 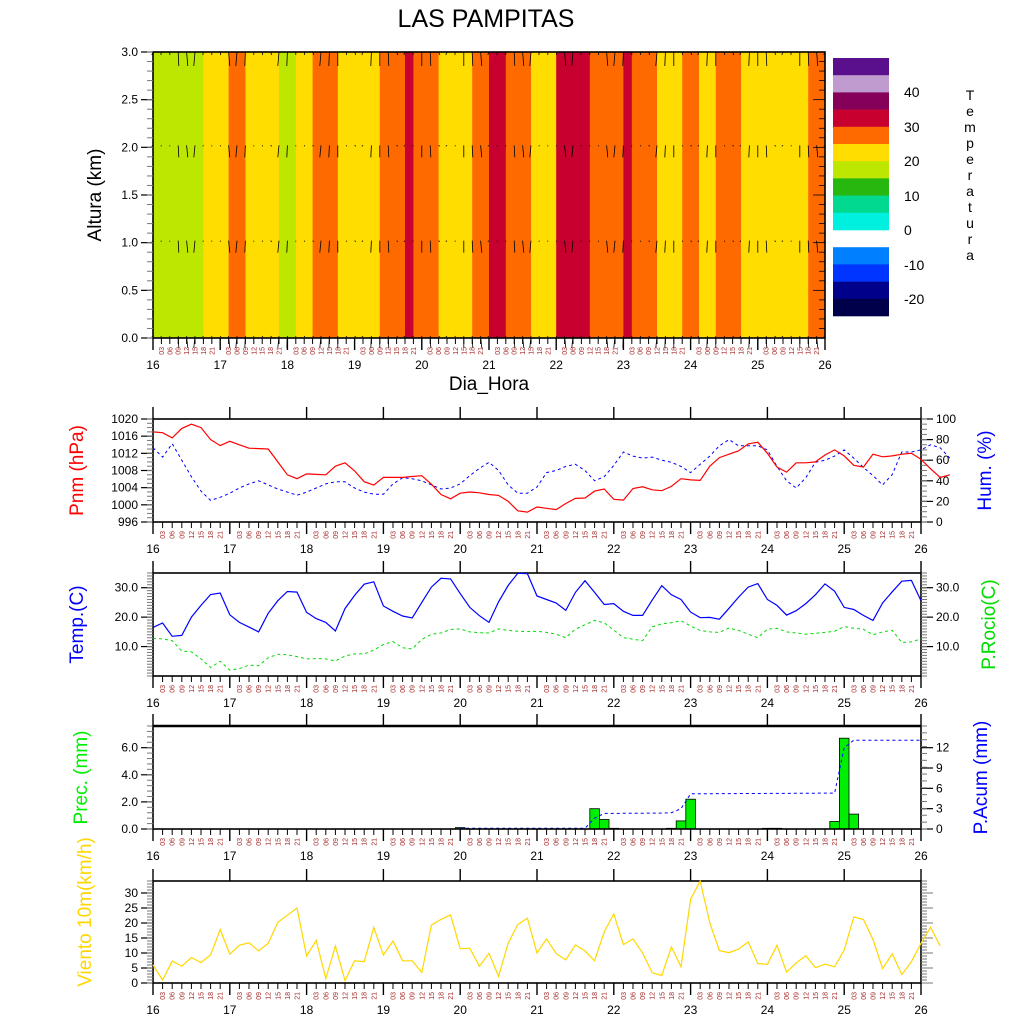 What do you see at coordinates (758, 365) in the screenshot?
I see `x-day-label: 25` at bounding box center [758, 365].